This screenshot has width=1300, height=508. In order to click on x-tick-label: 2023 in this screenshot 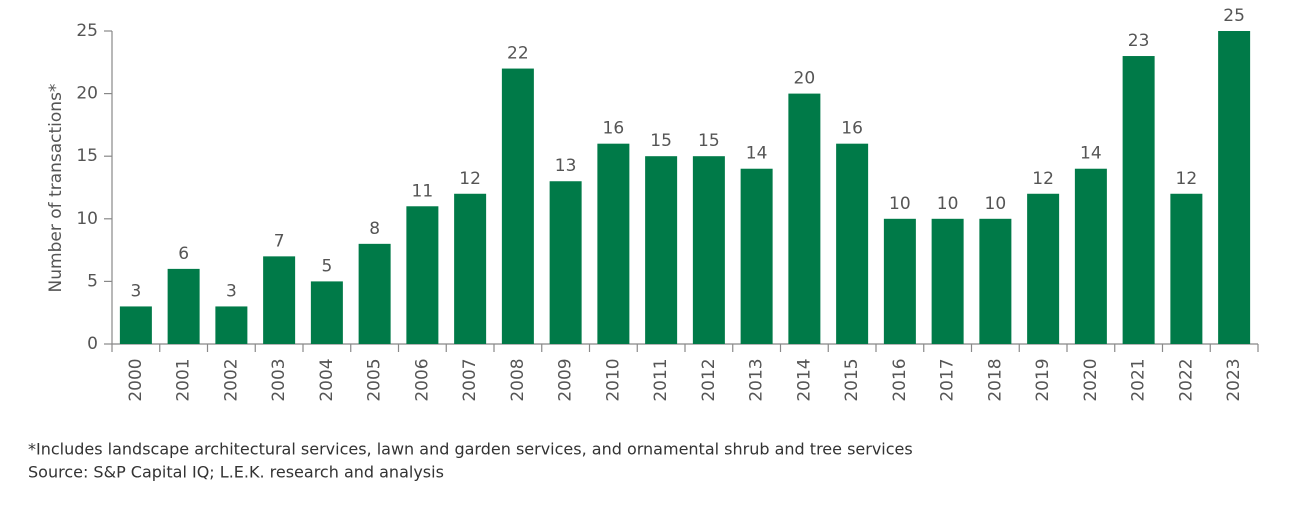, I will do `click(1234, 379)`.